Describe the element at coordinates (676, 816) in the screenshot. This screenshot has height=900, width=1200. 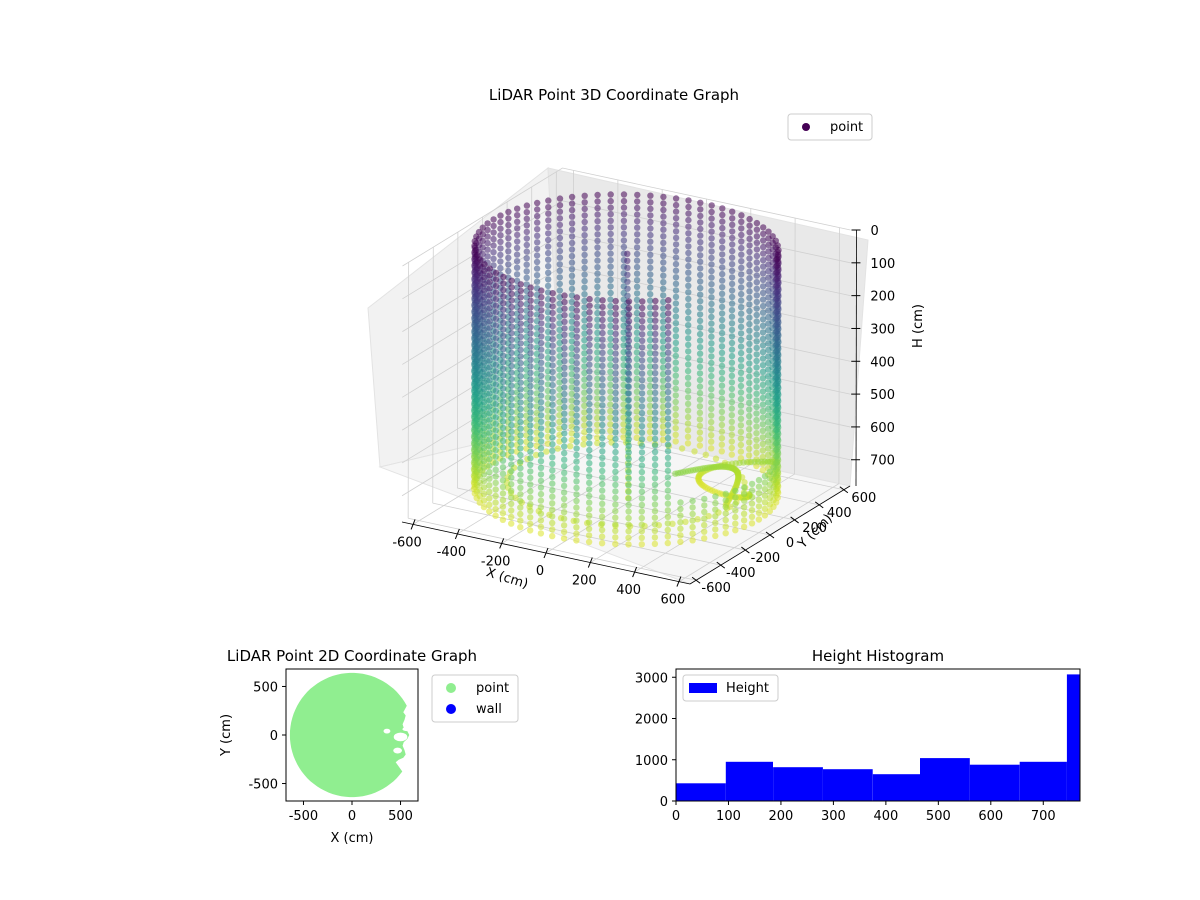
I see `x-tick-label-hist: 0` at that location.